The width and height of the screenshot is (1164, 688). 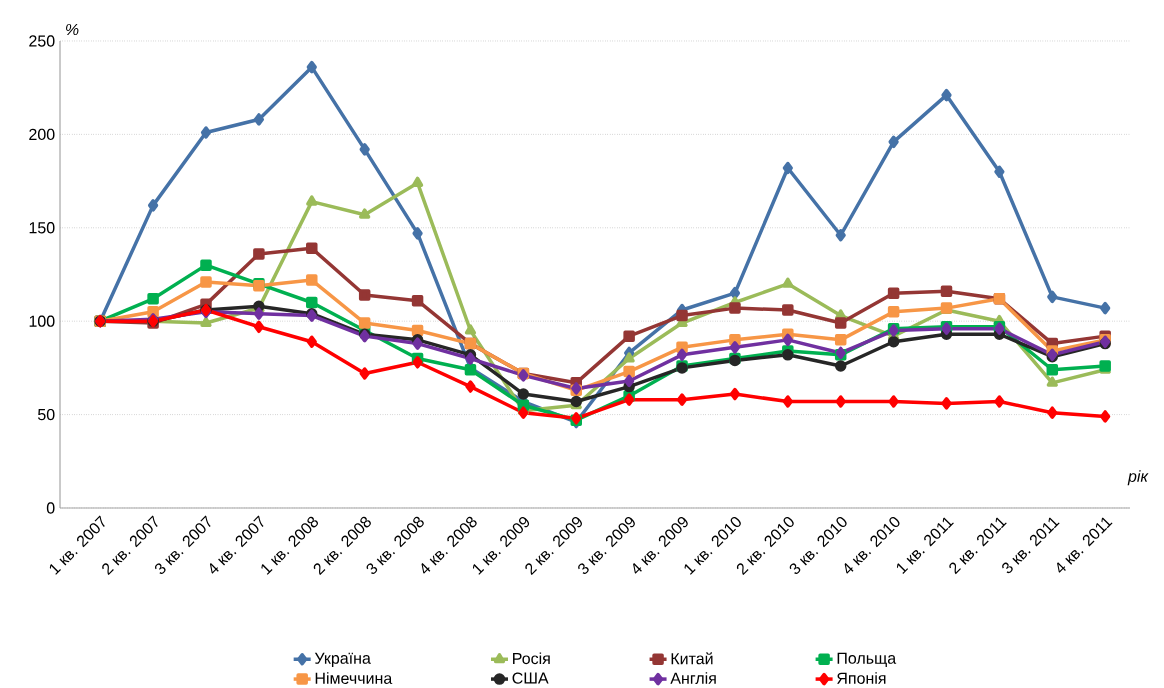 What do you see at coordinates (693, 678) in the screenshot?
I see `legend-label: Англія` at bounding box center [693, 678].